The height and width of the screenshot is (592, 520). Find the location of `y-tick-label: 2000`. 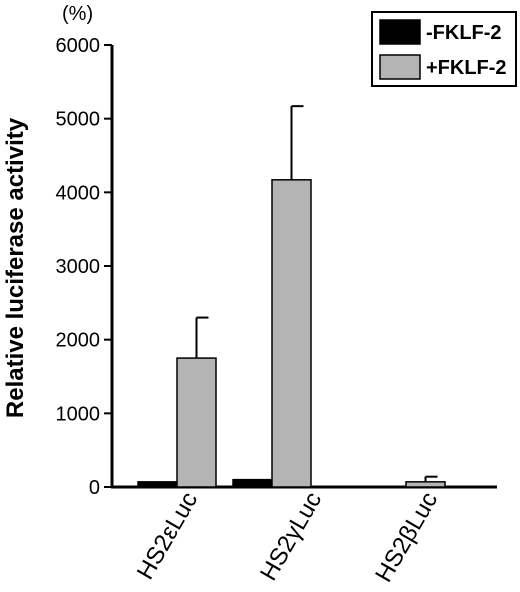

y-tick-label: 2000 is located at coordinates (78, 341).